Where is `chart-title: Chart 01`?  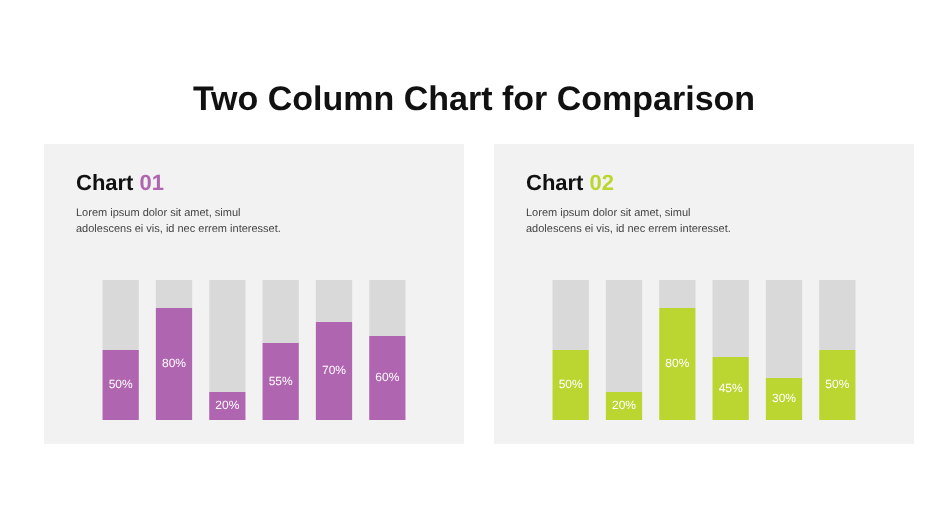
chart-title: Chart 01 is located at coordinates (120, 184).